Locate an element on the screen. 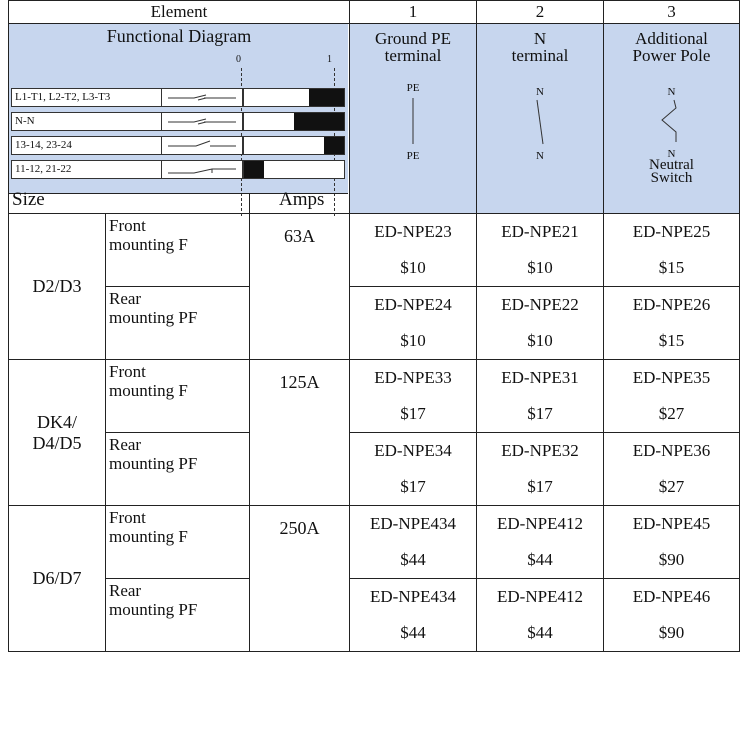  pe-line-icon is located at coordinates (413, 121).